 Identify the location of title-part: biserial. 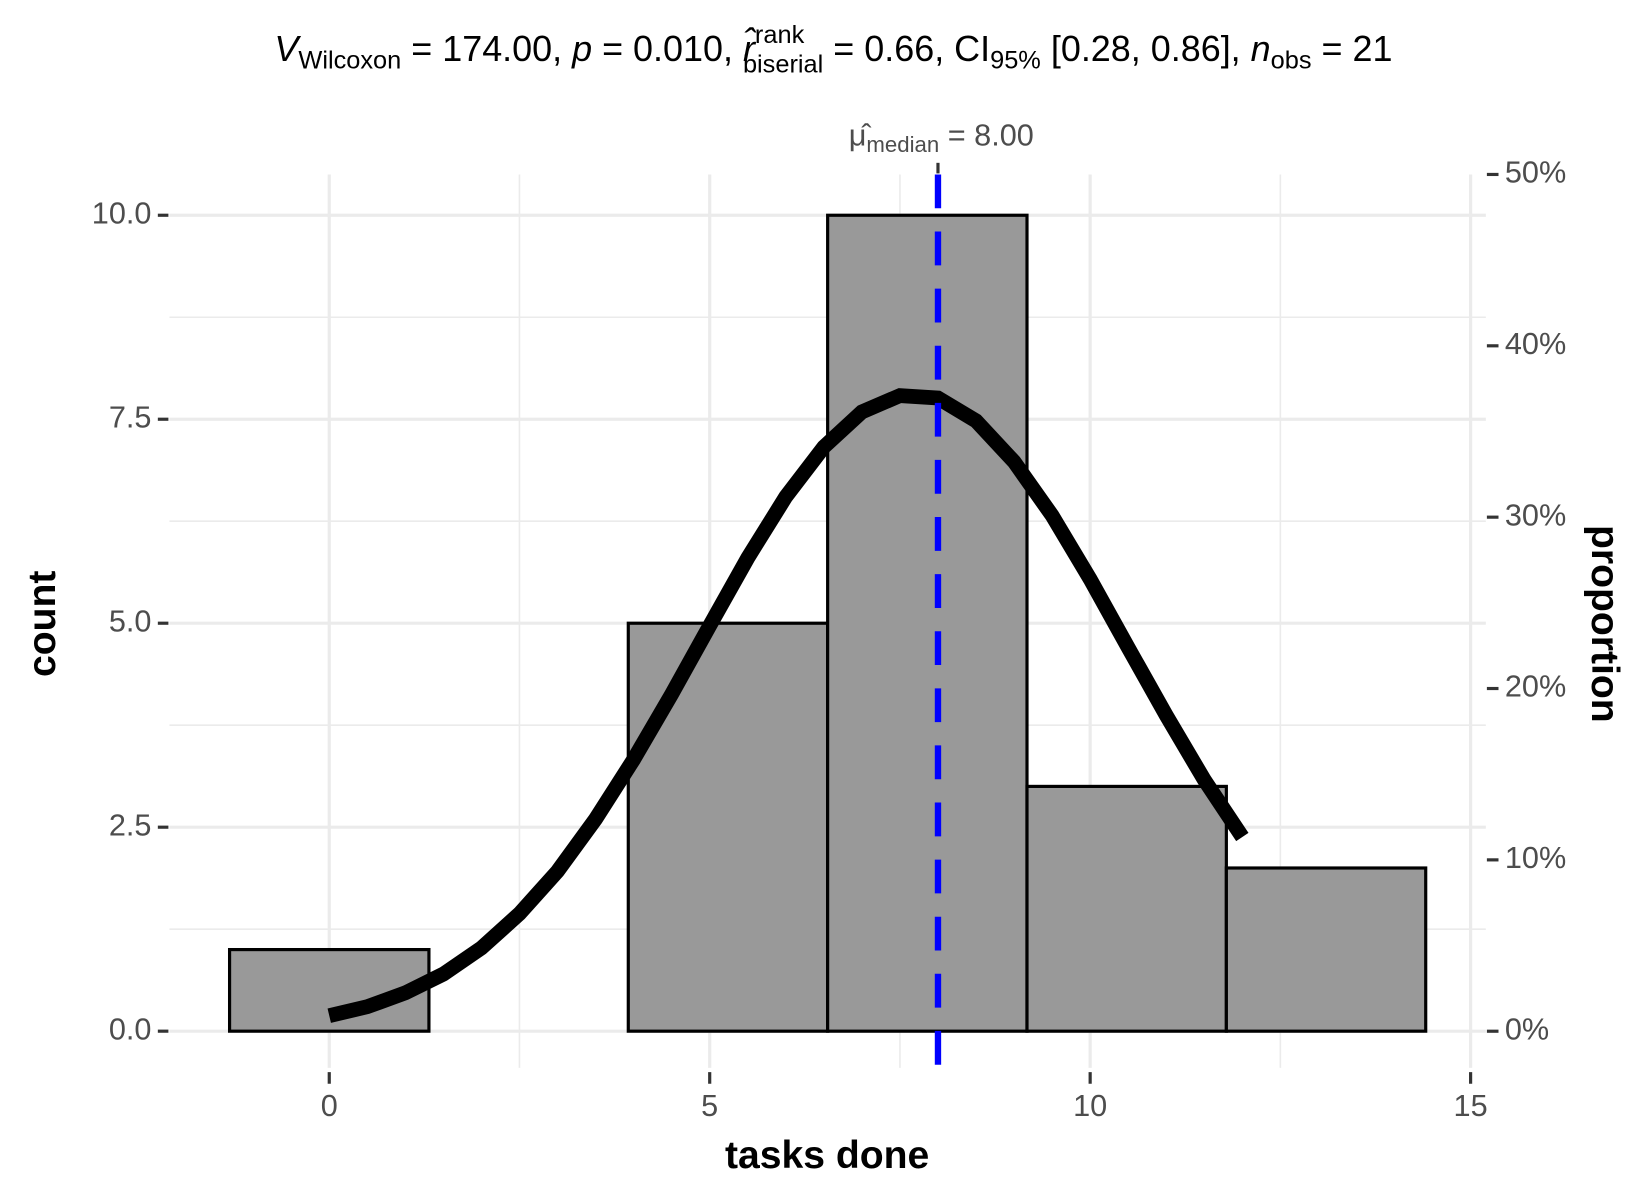
(783, 64).